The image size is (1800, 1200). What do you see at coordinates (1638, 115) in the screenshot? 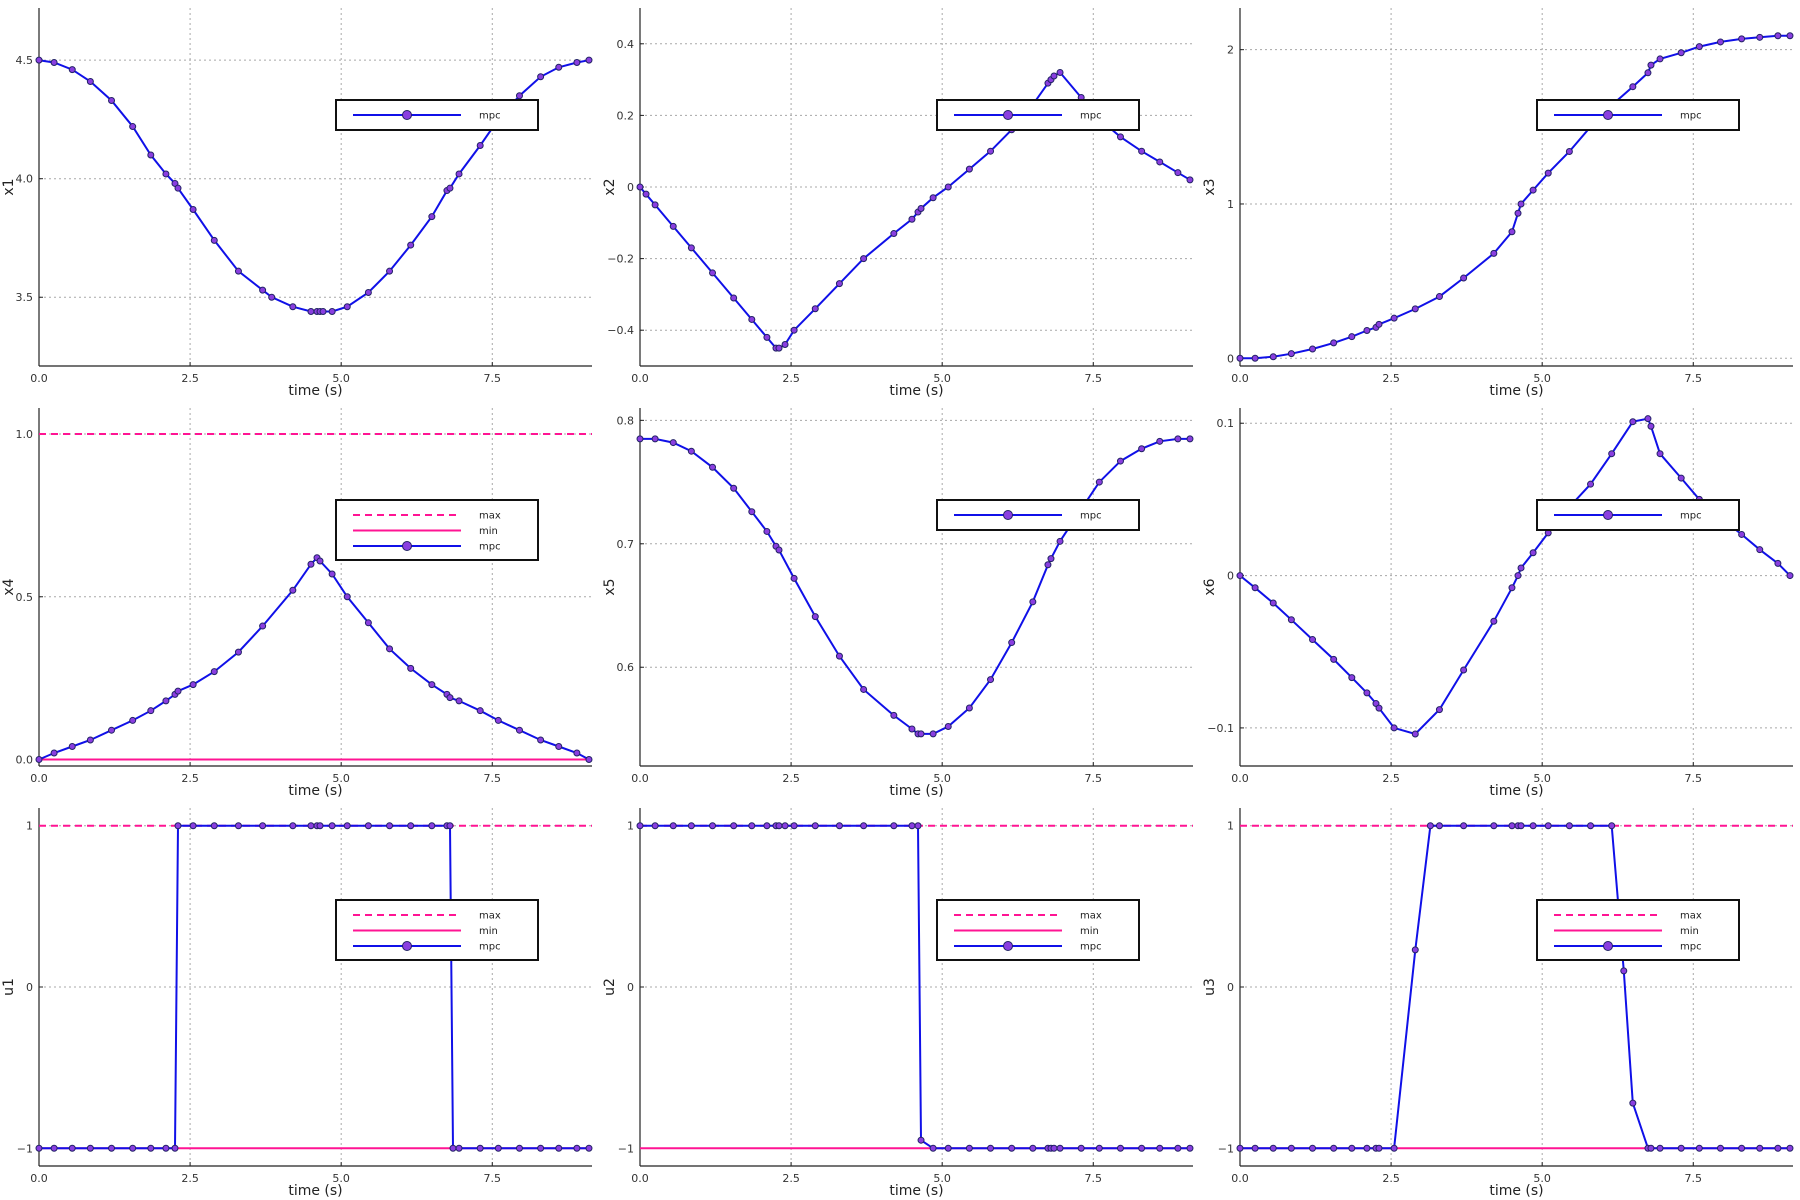
I see `legend: mpc` at bounding box center [1638, 115].